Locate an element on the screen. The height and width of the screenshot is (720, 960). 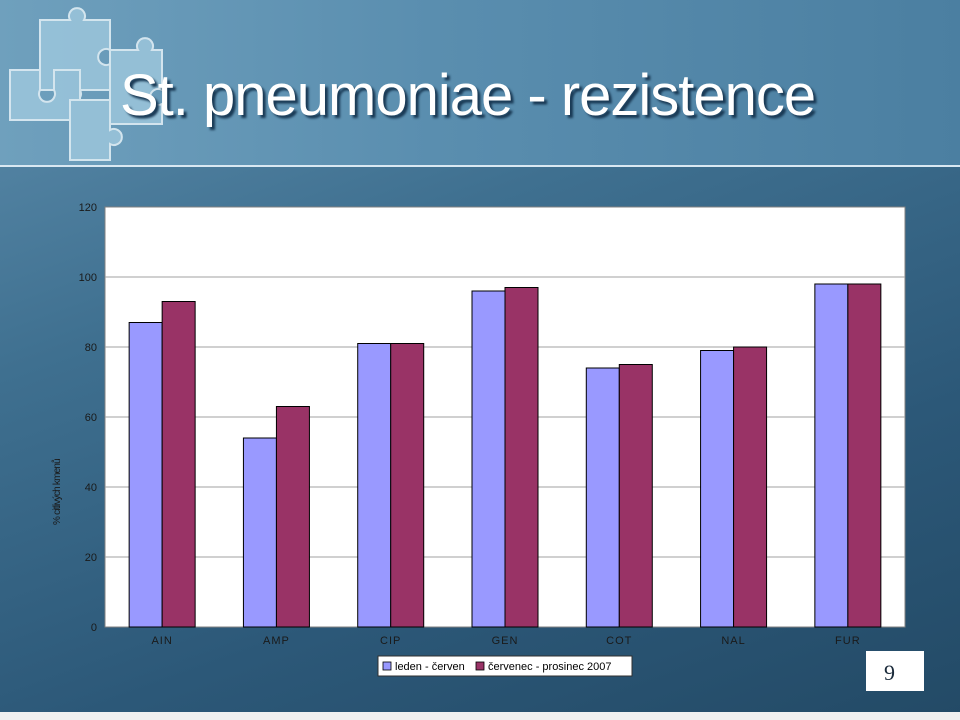
x-tick-label: FUR is located at coordinates (848, 641).